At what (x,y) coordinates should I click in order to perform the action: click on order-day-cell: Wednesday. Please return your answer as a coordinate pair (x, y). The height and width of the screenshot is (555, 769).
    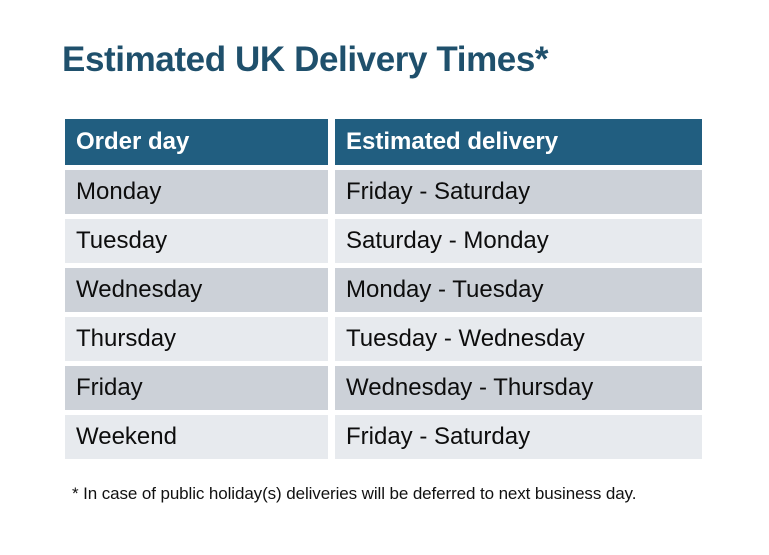
    Looking at the image, I should click on (196, 290).